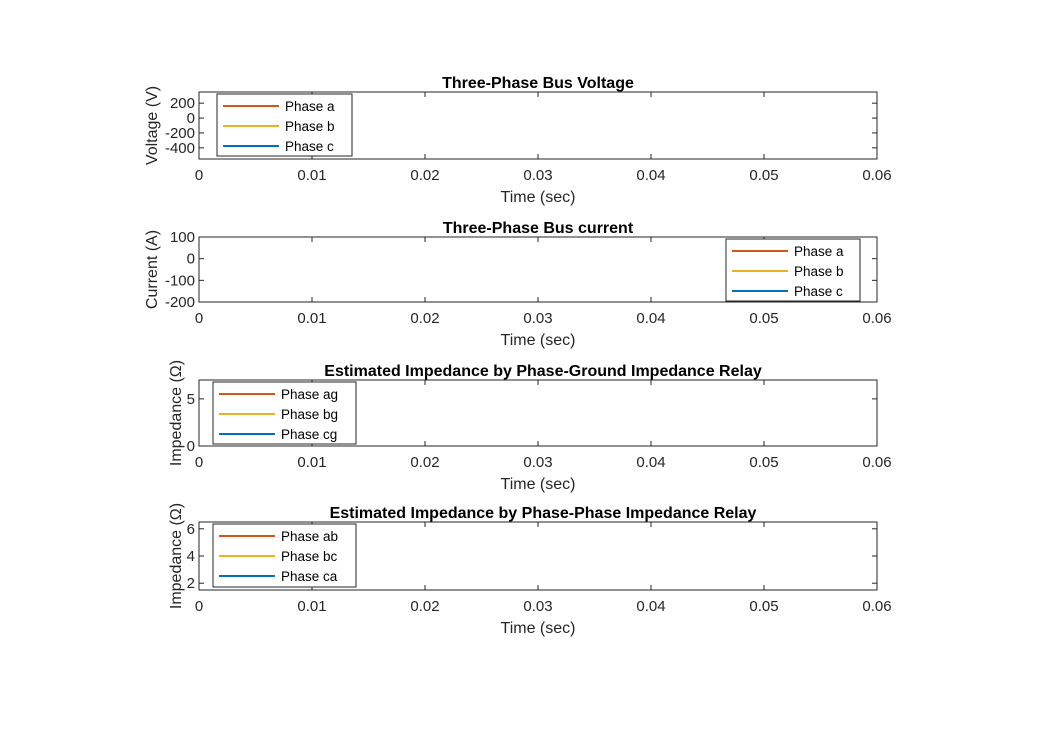  I want to click on y-axis-label: Current (A), so click(152, 269).